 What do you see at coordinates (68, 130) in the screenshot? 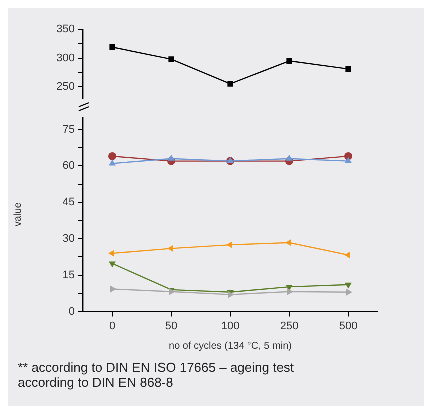
I see `y-tick-label: 75` at bounding box center [68, 130].